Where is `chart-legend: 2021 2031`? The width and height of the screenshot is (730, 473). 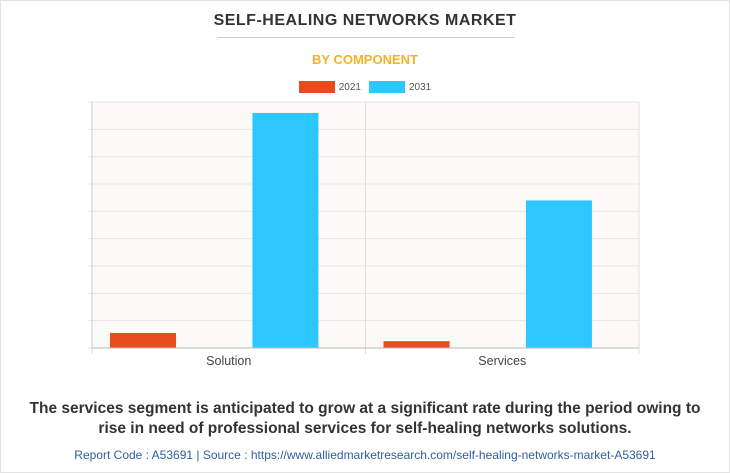 chart-legend: 2021 2031 is located at coordinates (365, 87).